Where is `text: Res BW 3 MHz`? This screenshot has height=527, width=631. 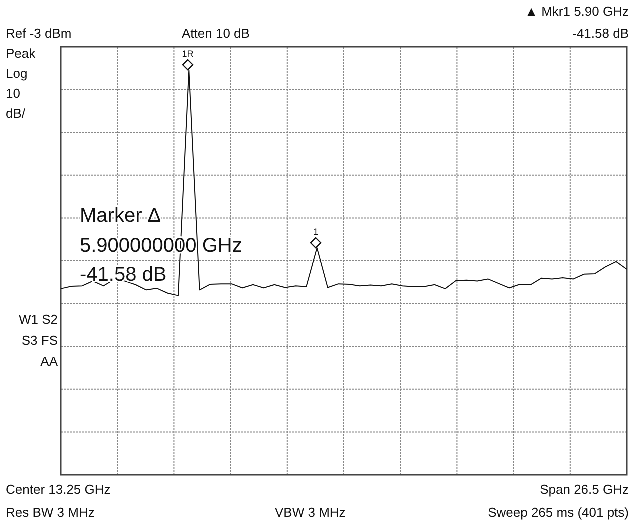
text: Res BW 3 MHz is located at coordinates (50, 512).